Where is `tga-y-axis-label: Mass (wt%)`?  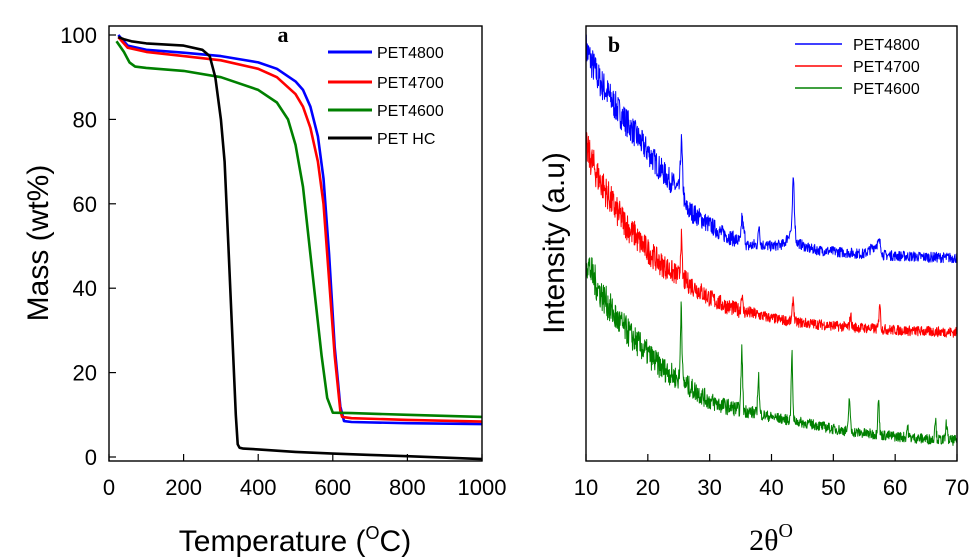
tga-y-axis-label: Mass (wt%) is located at coordinates (38, 243).